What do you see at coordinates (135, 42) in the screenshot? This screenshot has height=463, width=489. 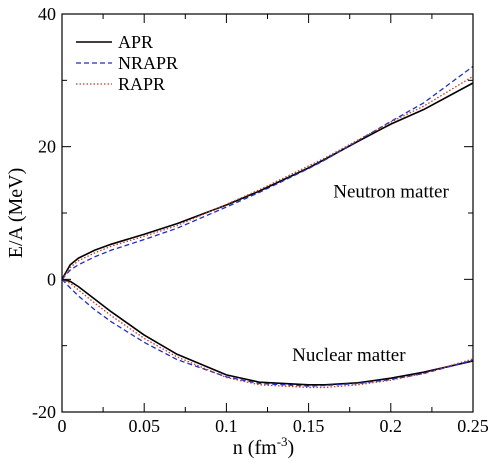 I see `legend-label-apr: APR` at bounding box center [135, 42].